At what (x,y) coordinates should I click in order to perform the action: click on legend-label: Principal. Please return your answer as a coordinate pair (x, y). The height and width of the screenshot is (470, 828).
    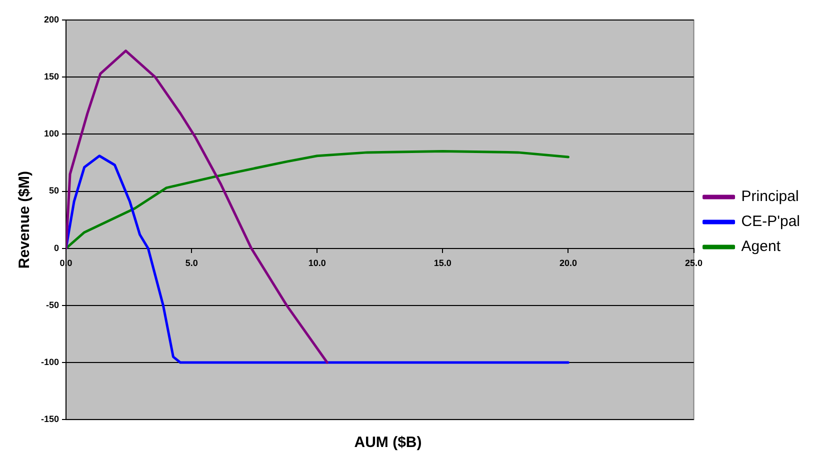
    Looking at the image, I should click on (770, 197).